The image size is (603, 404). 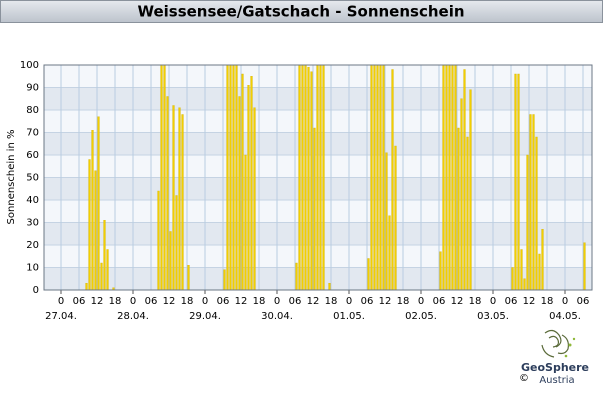 What do you see at coordinates (61, 316) in the screenshot?
I see `date-label: 27.04.` at bounding box center [61, 316].